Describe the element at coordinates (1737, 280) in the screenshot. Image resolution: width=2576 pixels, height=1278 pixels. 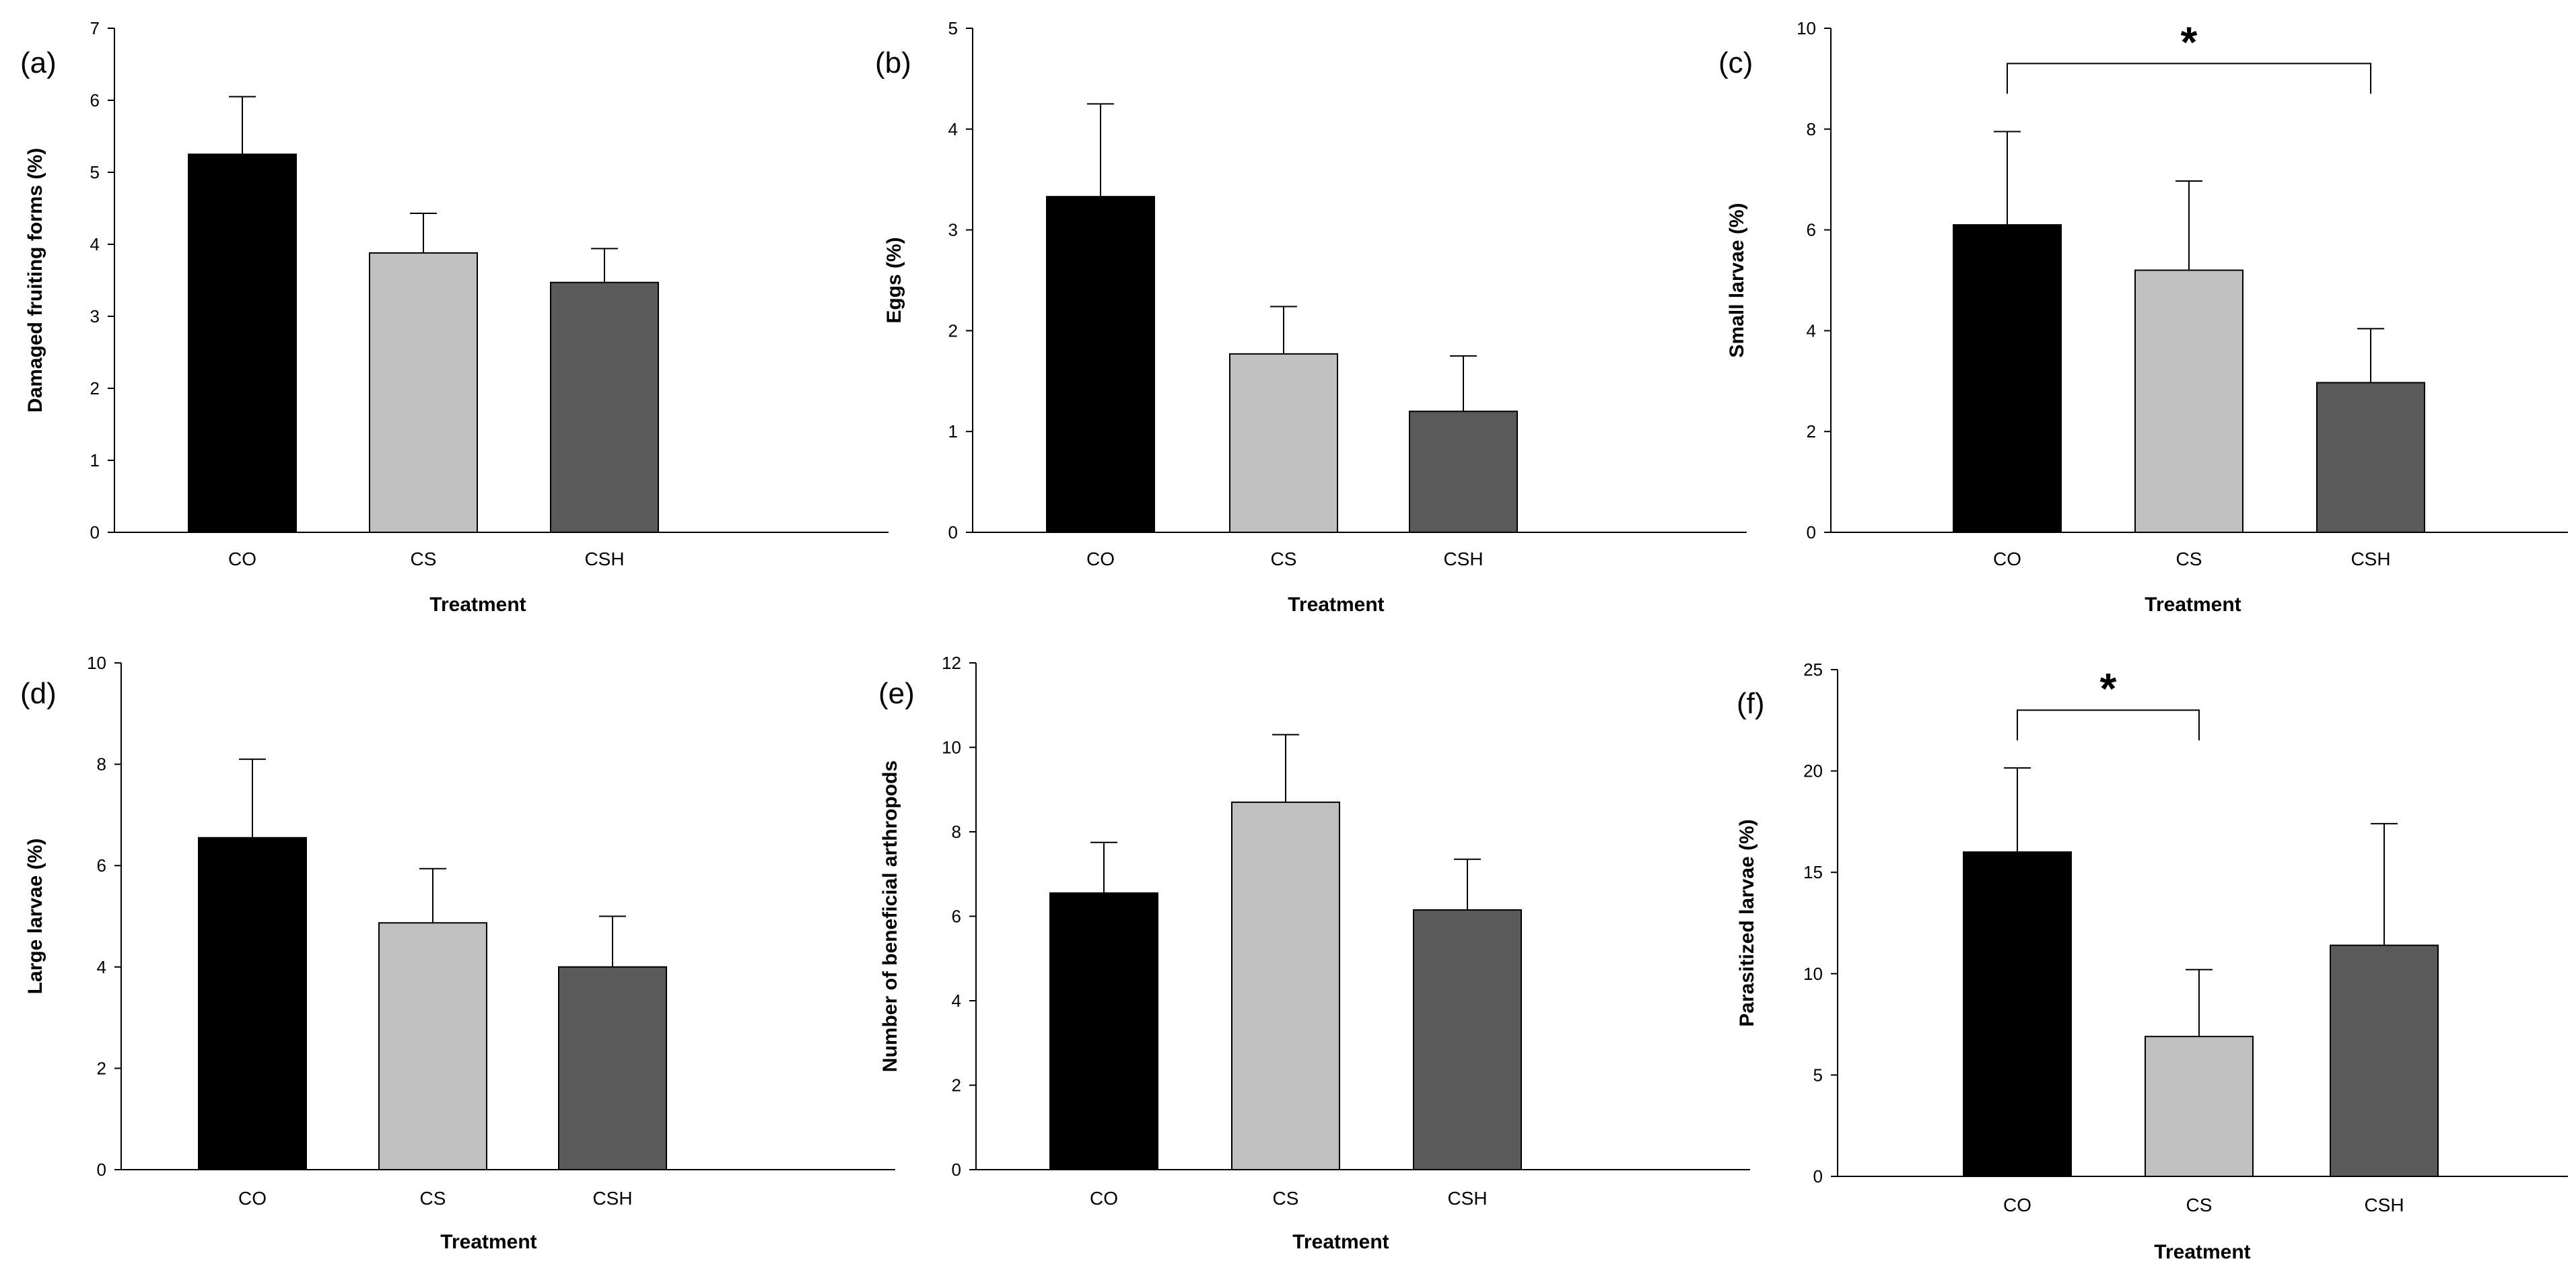
I see `y-axis-title: Small larvae (%)` at that location.